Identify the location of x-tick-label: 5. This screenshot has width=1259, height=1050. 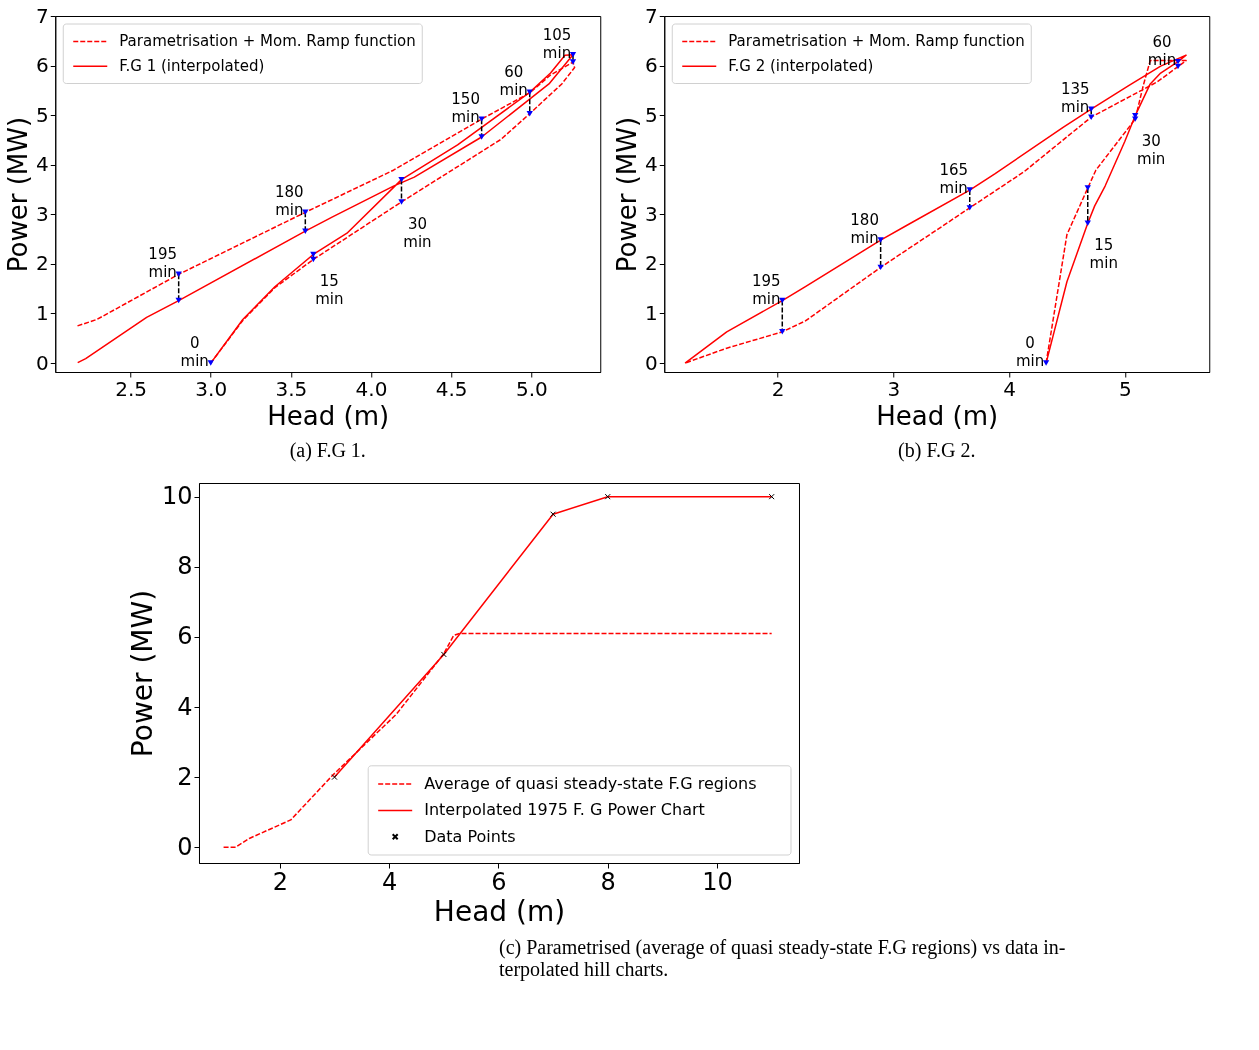
(1125, 388).